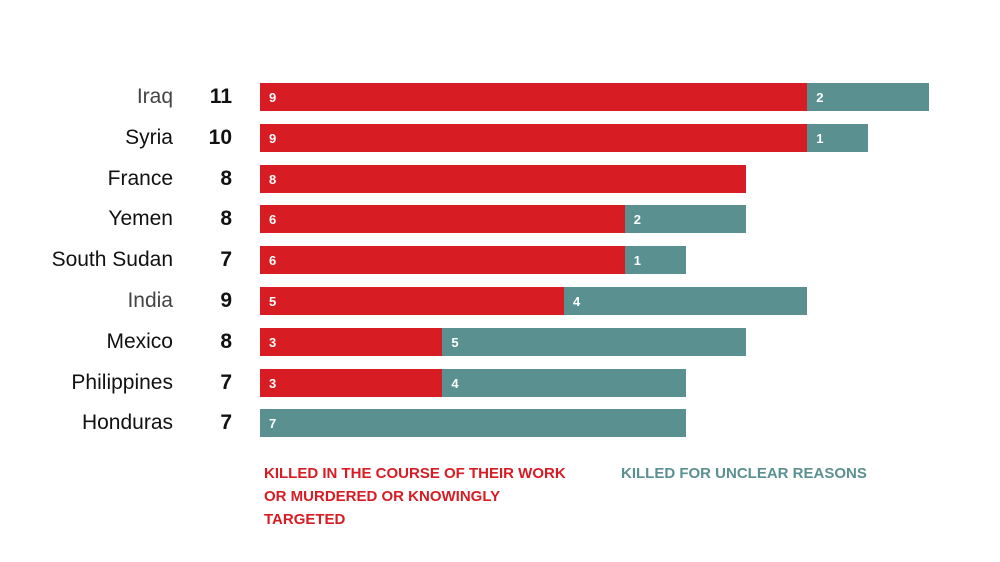  What do you see at coordinates (473, 423) in the screenshot?
I see `bar-segment-unclear: 7` at bounding box center [473, 423].